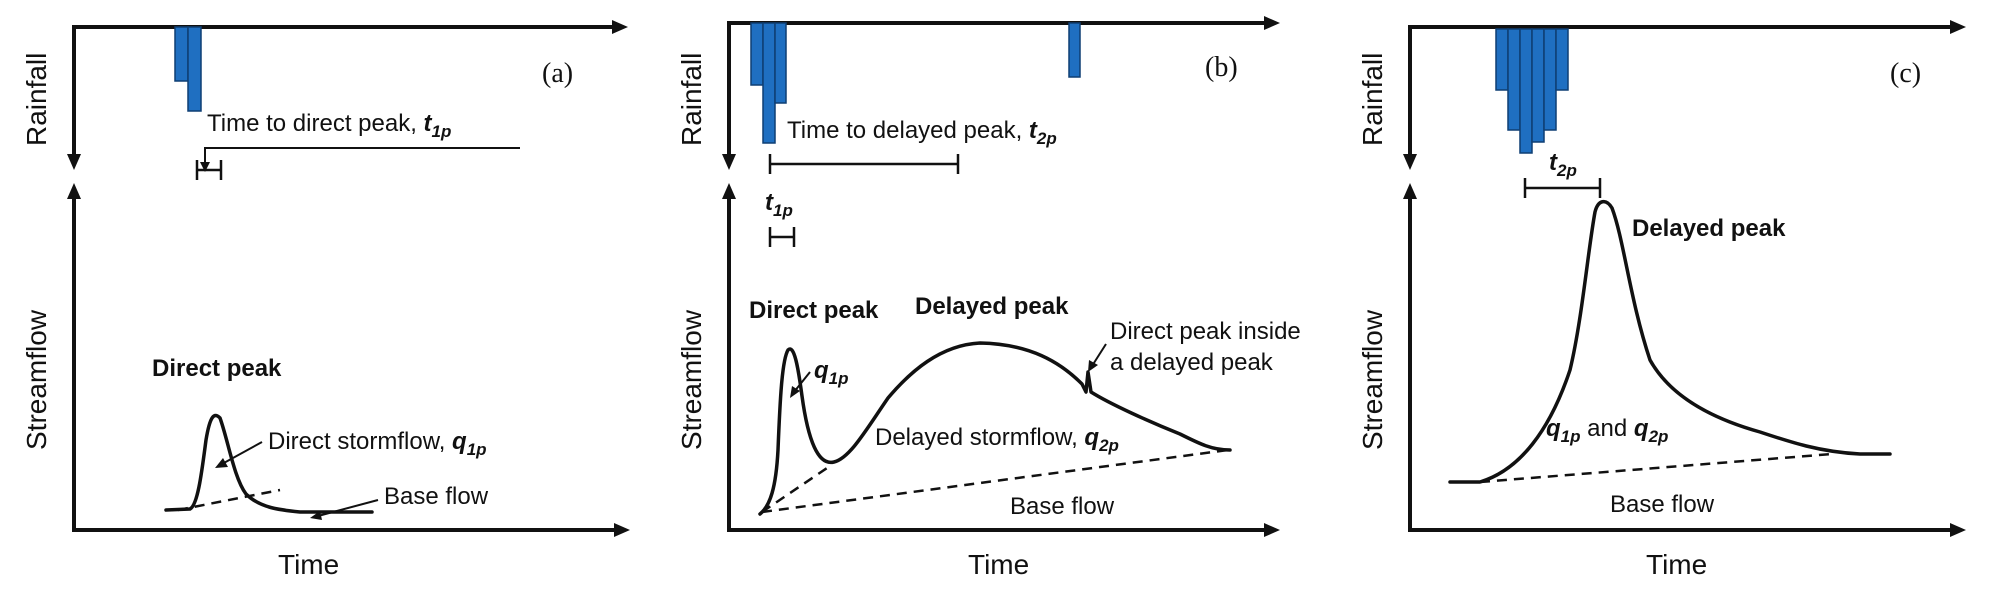 This screenshot has height=598, width=1996. What do you see at coordinates (1221, 67) in the screenshot?
I see `panel-tag: (b)` at bounding box center [1221, 67].